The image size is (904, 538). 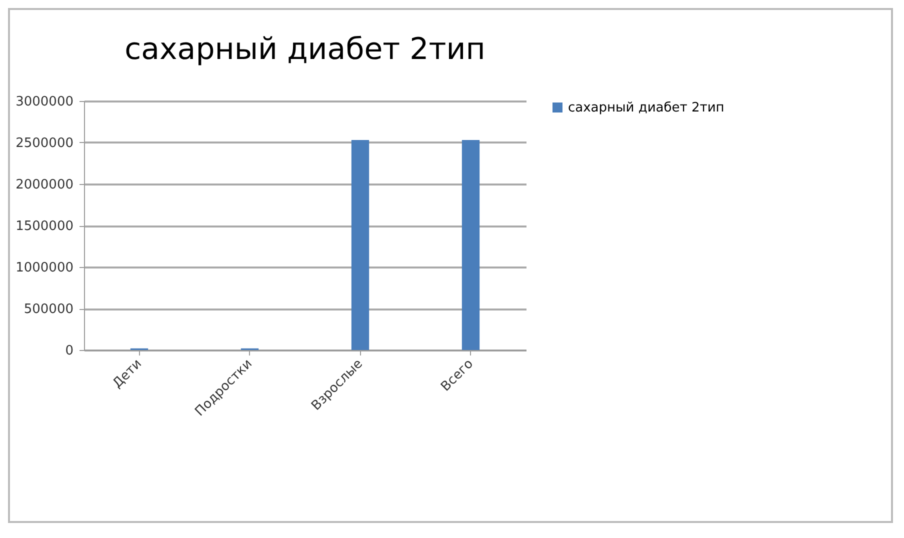 I want to click on y-tick-label: 3000000, so click(x=45, y=102).